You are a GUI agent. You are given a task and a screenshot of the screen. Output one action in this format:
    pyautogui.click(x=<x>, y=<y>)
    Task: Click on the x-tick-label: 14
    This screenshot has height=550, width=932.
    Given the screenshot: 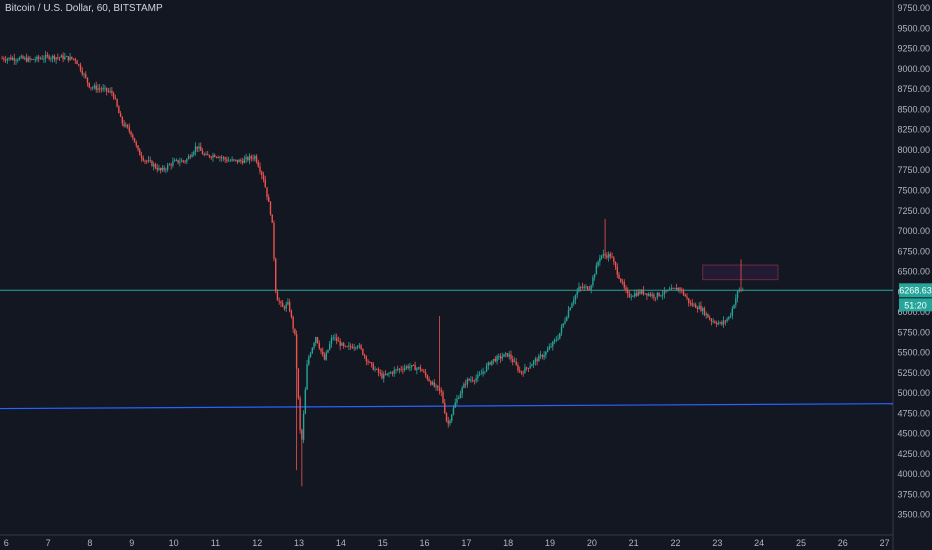 What is the action you would take?
    pyautogui.click(x=341, y=543)
    